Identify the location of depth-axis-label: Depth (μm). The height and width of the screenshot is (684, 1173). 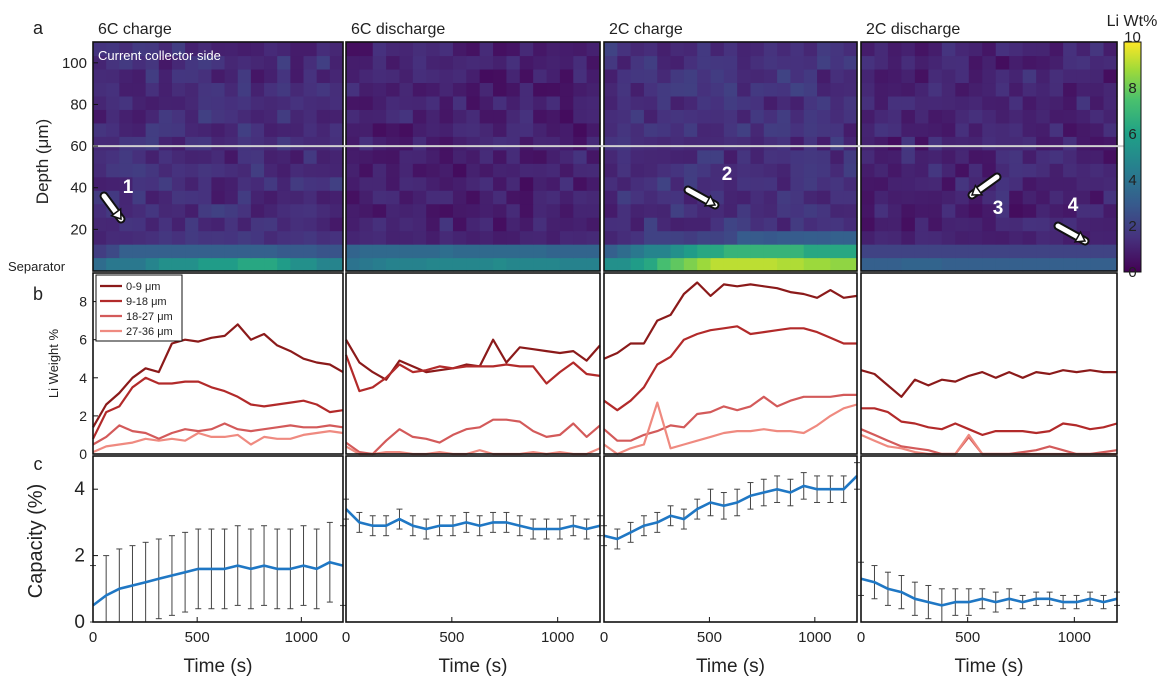
(42, 161).